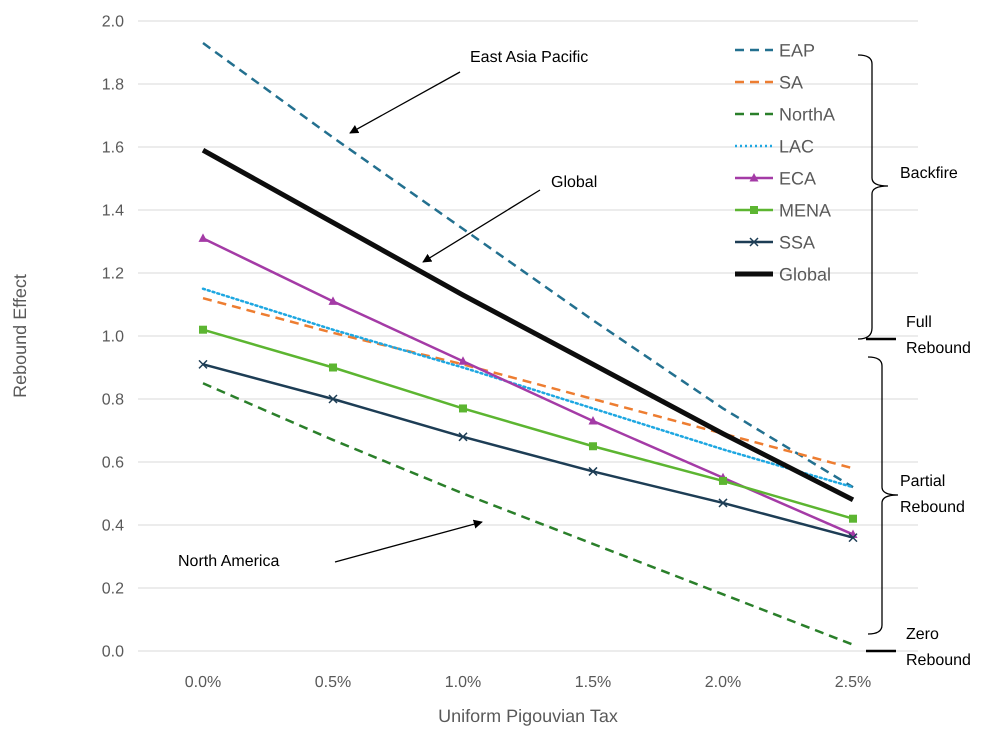  I want to click on y-tick-label: 2.0, so click(113, 22).